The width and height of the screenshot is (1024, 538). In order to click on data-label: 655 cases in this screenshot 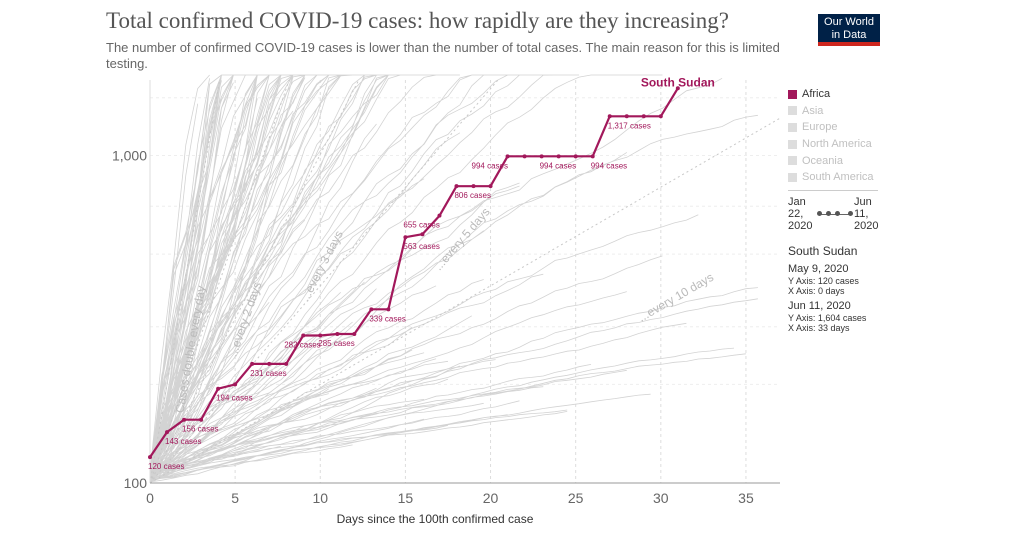, I will do `click(421, 225)`.